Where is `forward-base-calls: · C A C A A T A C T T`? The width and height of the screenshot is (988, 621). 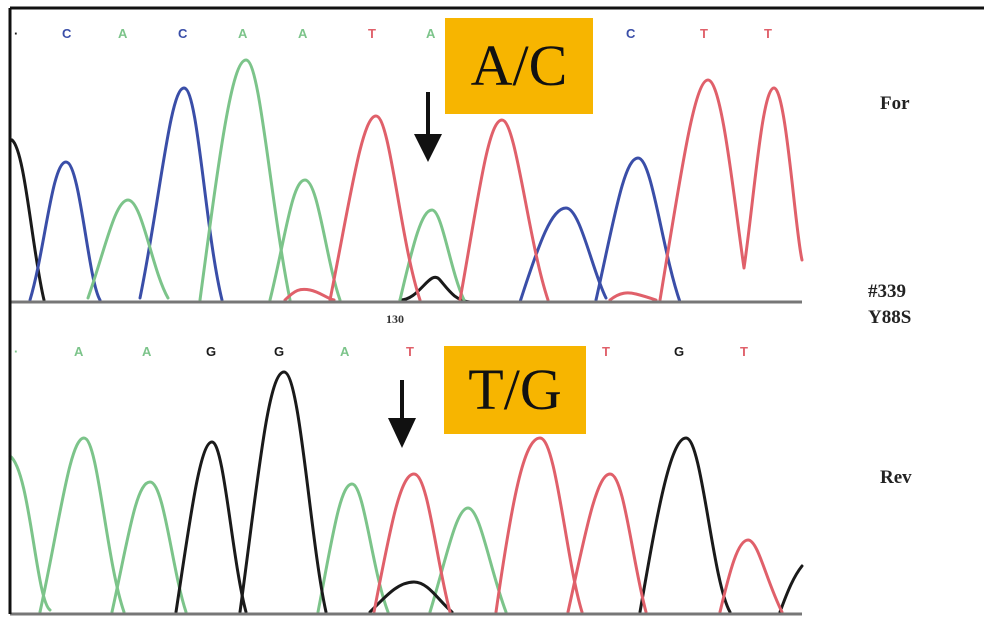 forward-base-calls: · C A C A A T A C T T is located at coordinates (393, 33).